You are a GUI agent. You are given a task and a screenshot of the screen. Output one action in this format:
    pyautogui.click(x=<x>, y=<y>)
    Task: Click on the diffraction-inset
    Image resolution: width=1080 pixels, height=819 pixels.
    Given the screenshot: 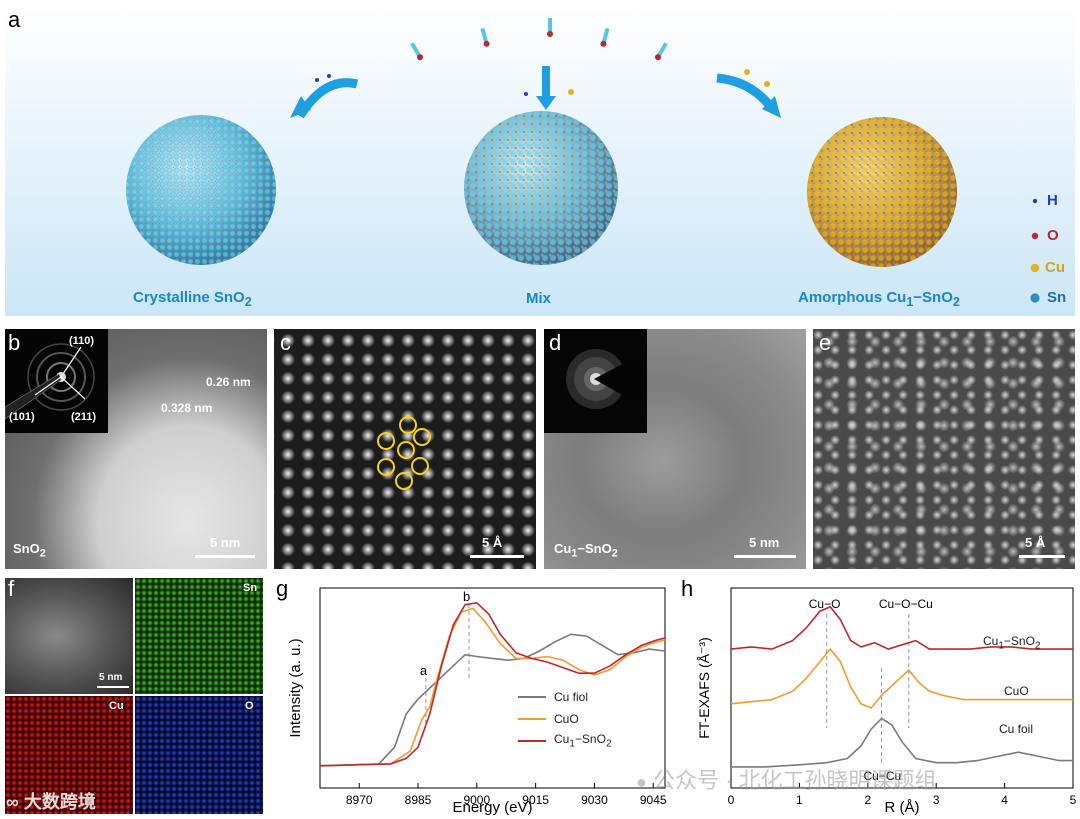 What is the action you would take?
    pyautogui.click(x=595, y=381)
    